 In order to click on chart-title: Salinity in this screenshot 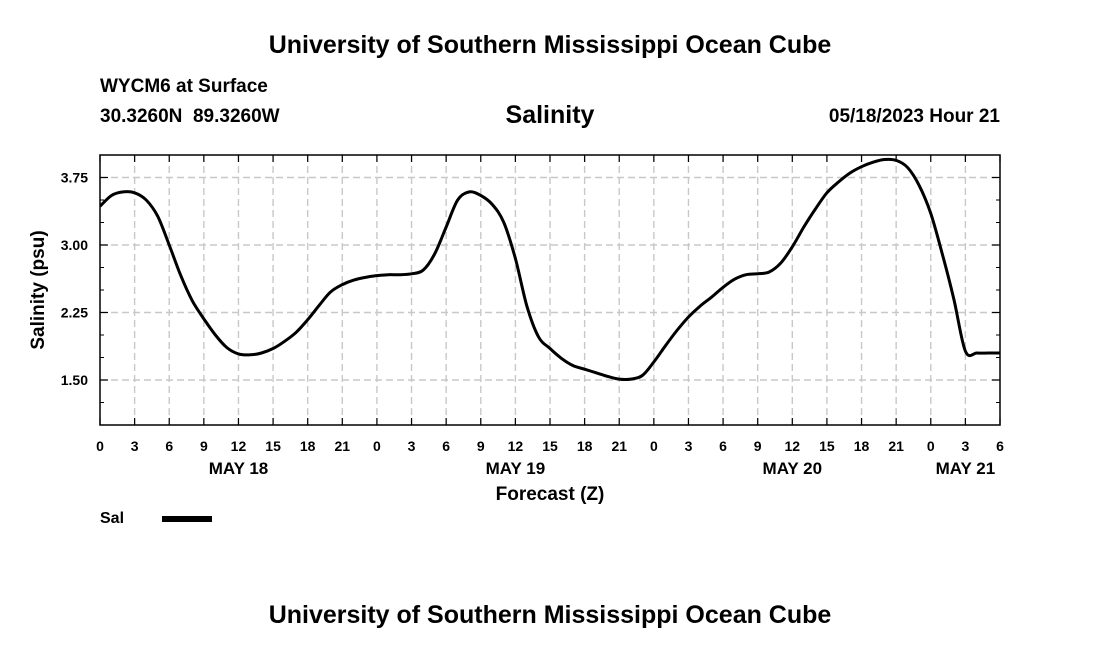, I will do `click(550, 115)`.